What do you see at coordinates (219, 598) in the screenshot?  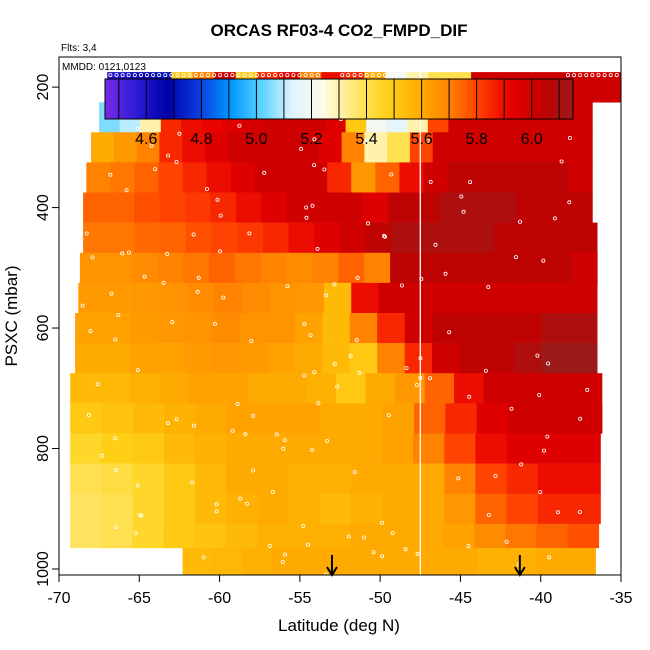 I see `x-tick-label: -60` at bounding box center [219, 598].